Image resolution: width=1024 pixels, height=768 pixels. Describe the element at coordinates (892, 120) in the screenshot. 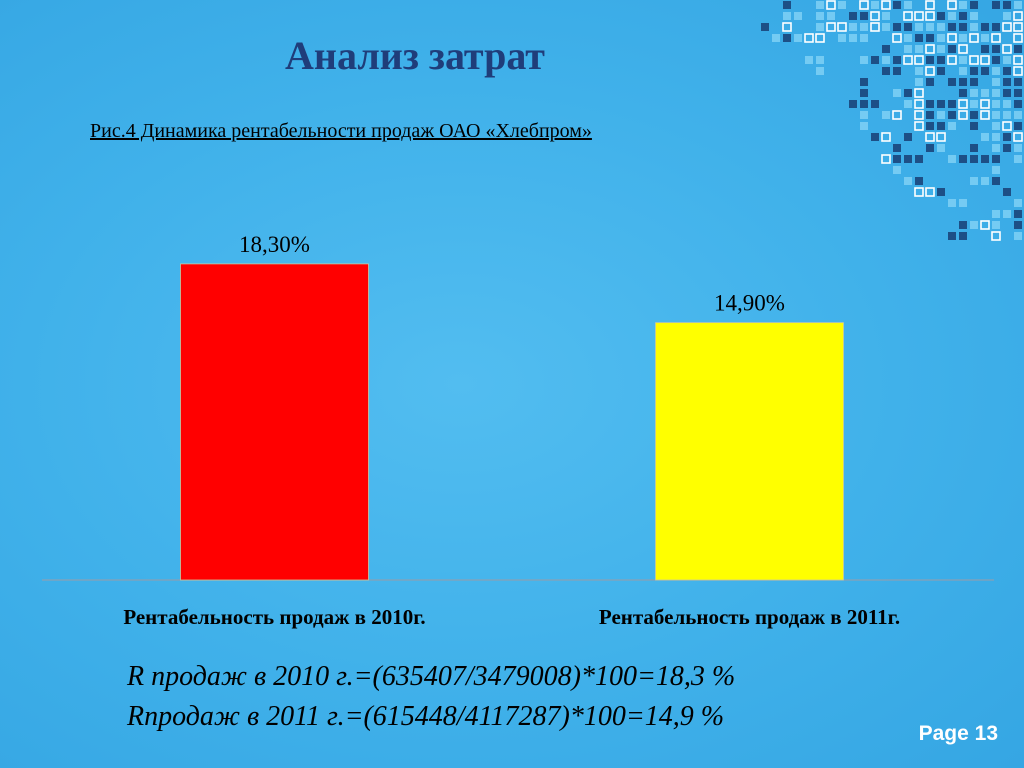

I see `pixel-mosaic-decoration` at that location.